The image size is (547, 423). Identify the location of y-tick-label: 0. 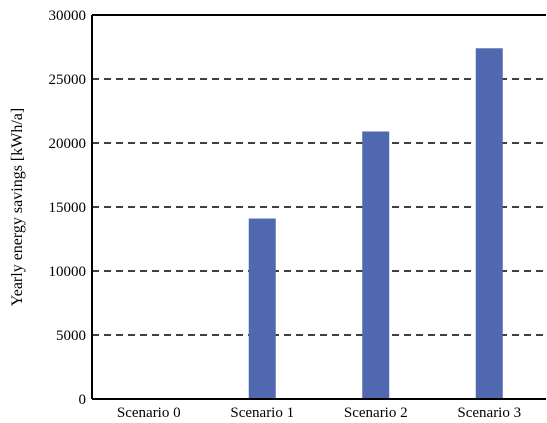
(83, 400).